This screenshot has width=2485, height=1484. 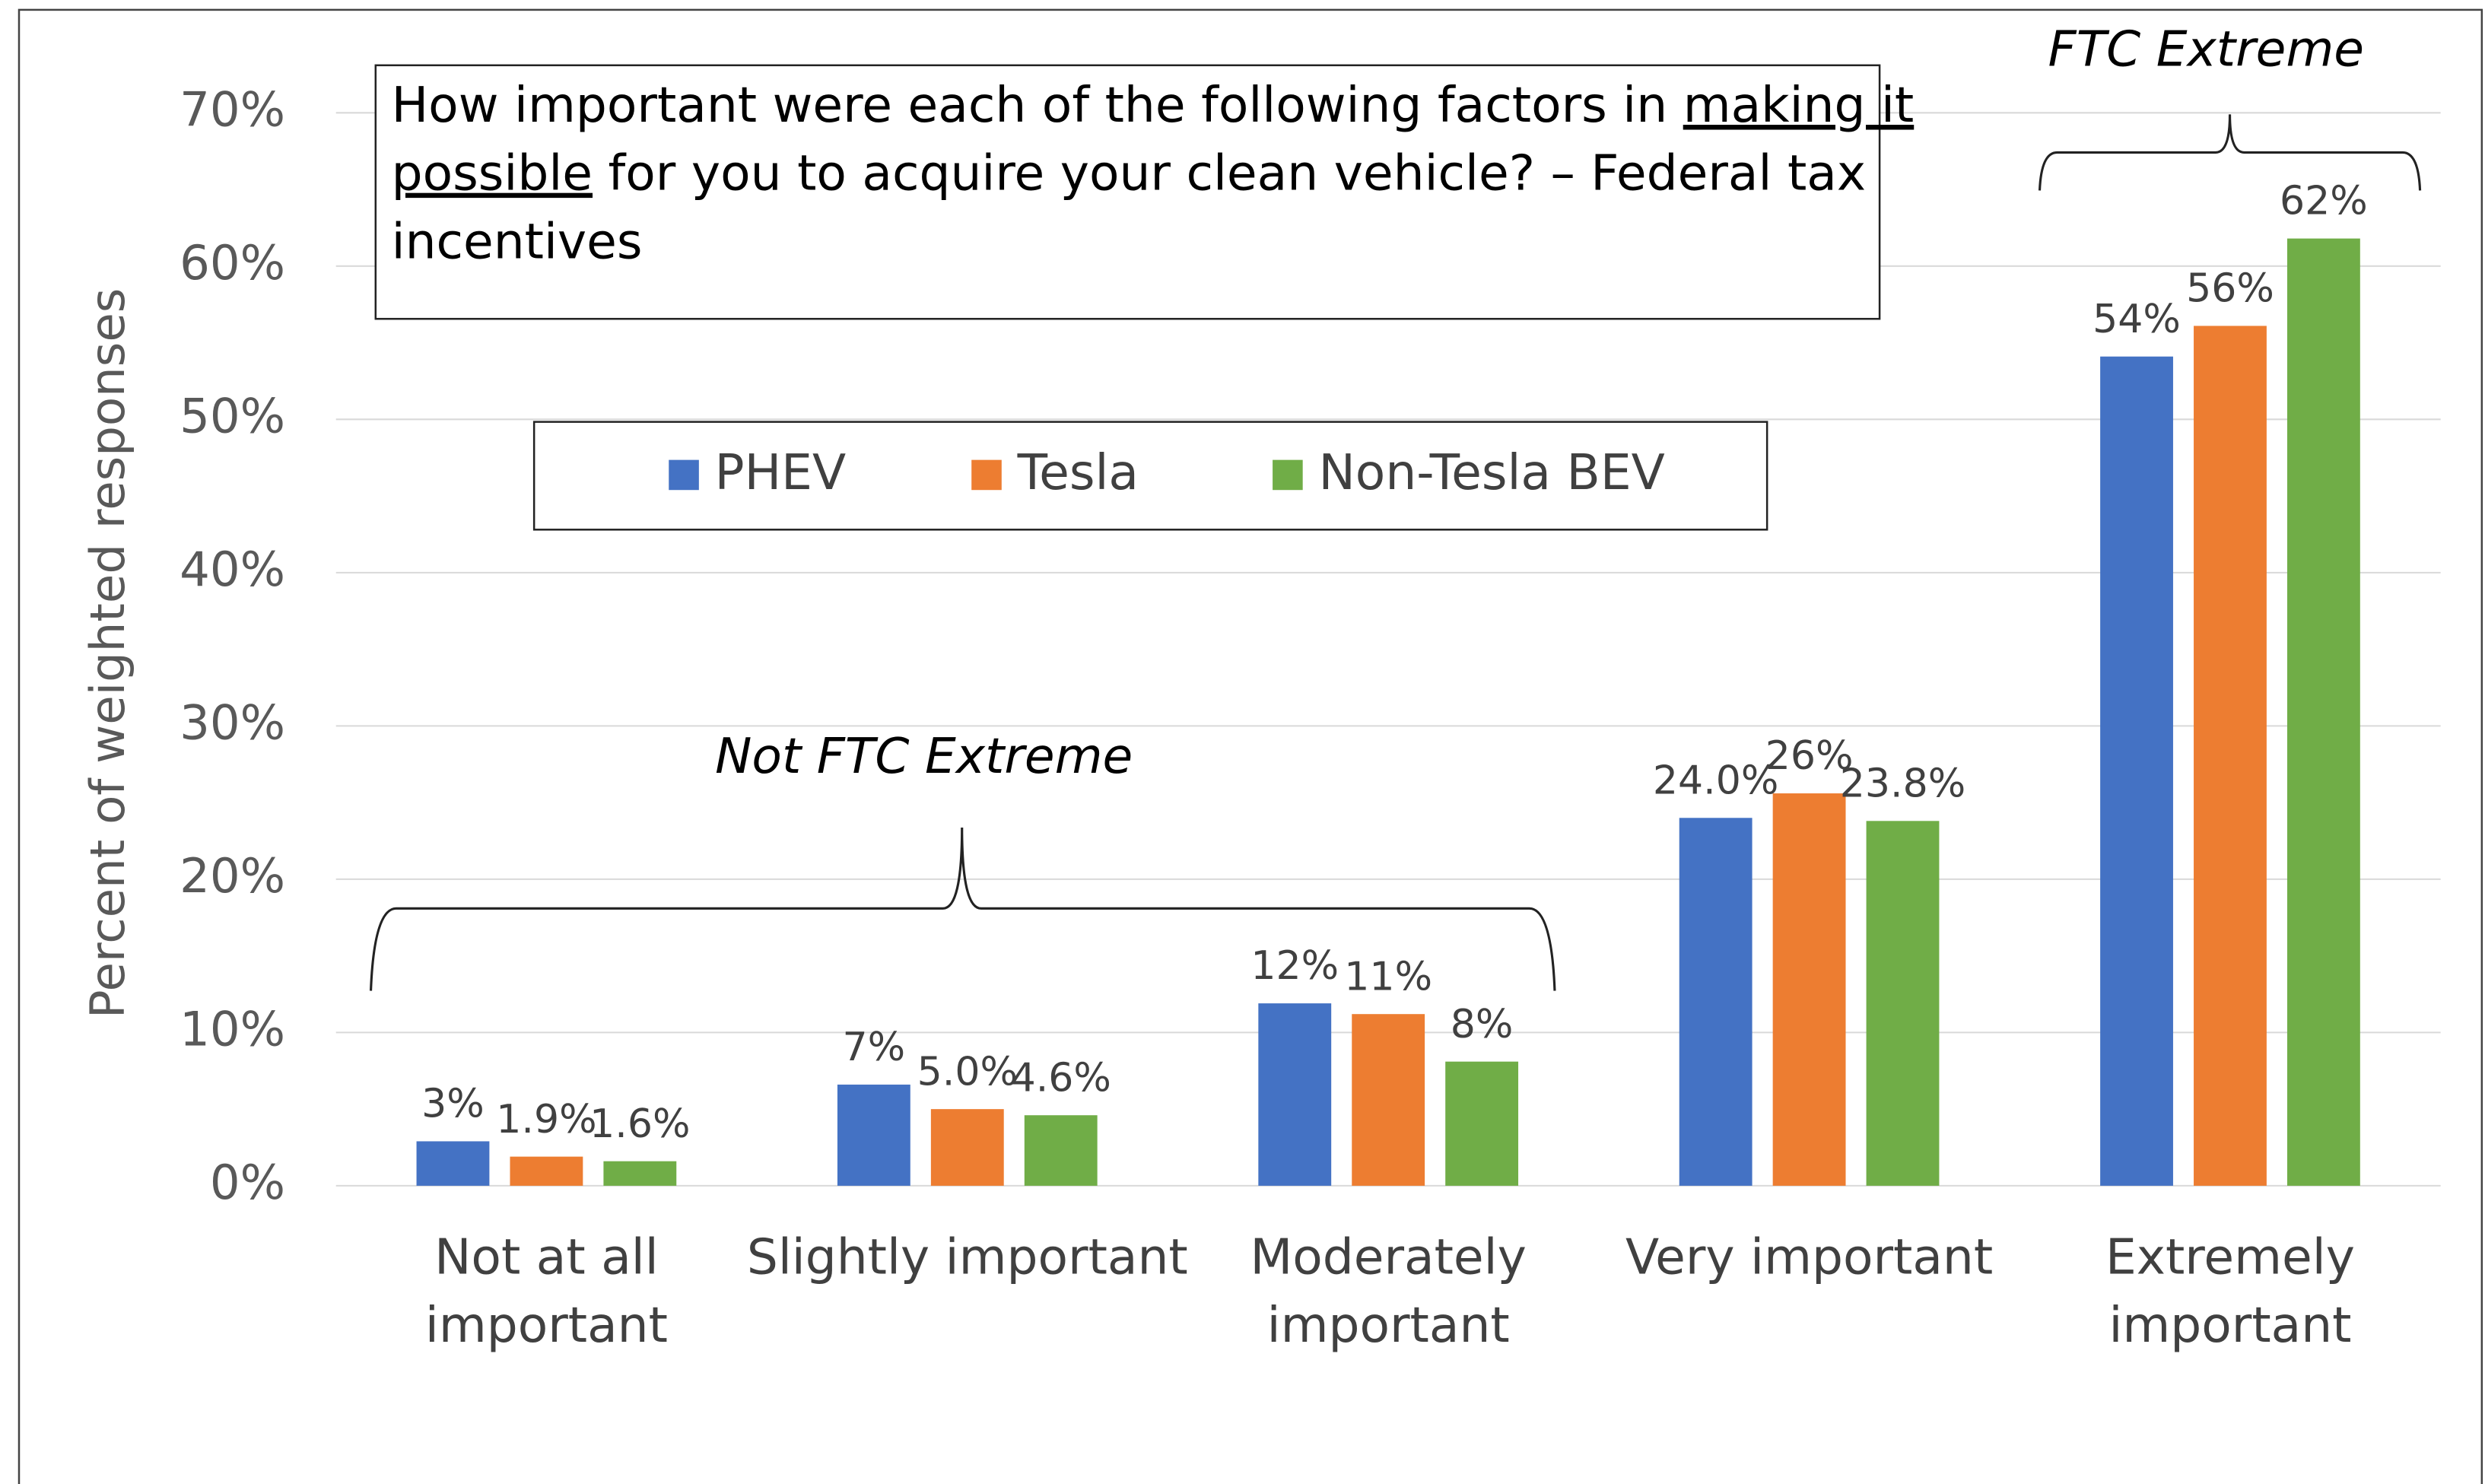 What do you see at coordinates (232, 263) in the screenshot?
I see `y-tick-label: 60%` at bounding box center [232, 263].